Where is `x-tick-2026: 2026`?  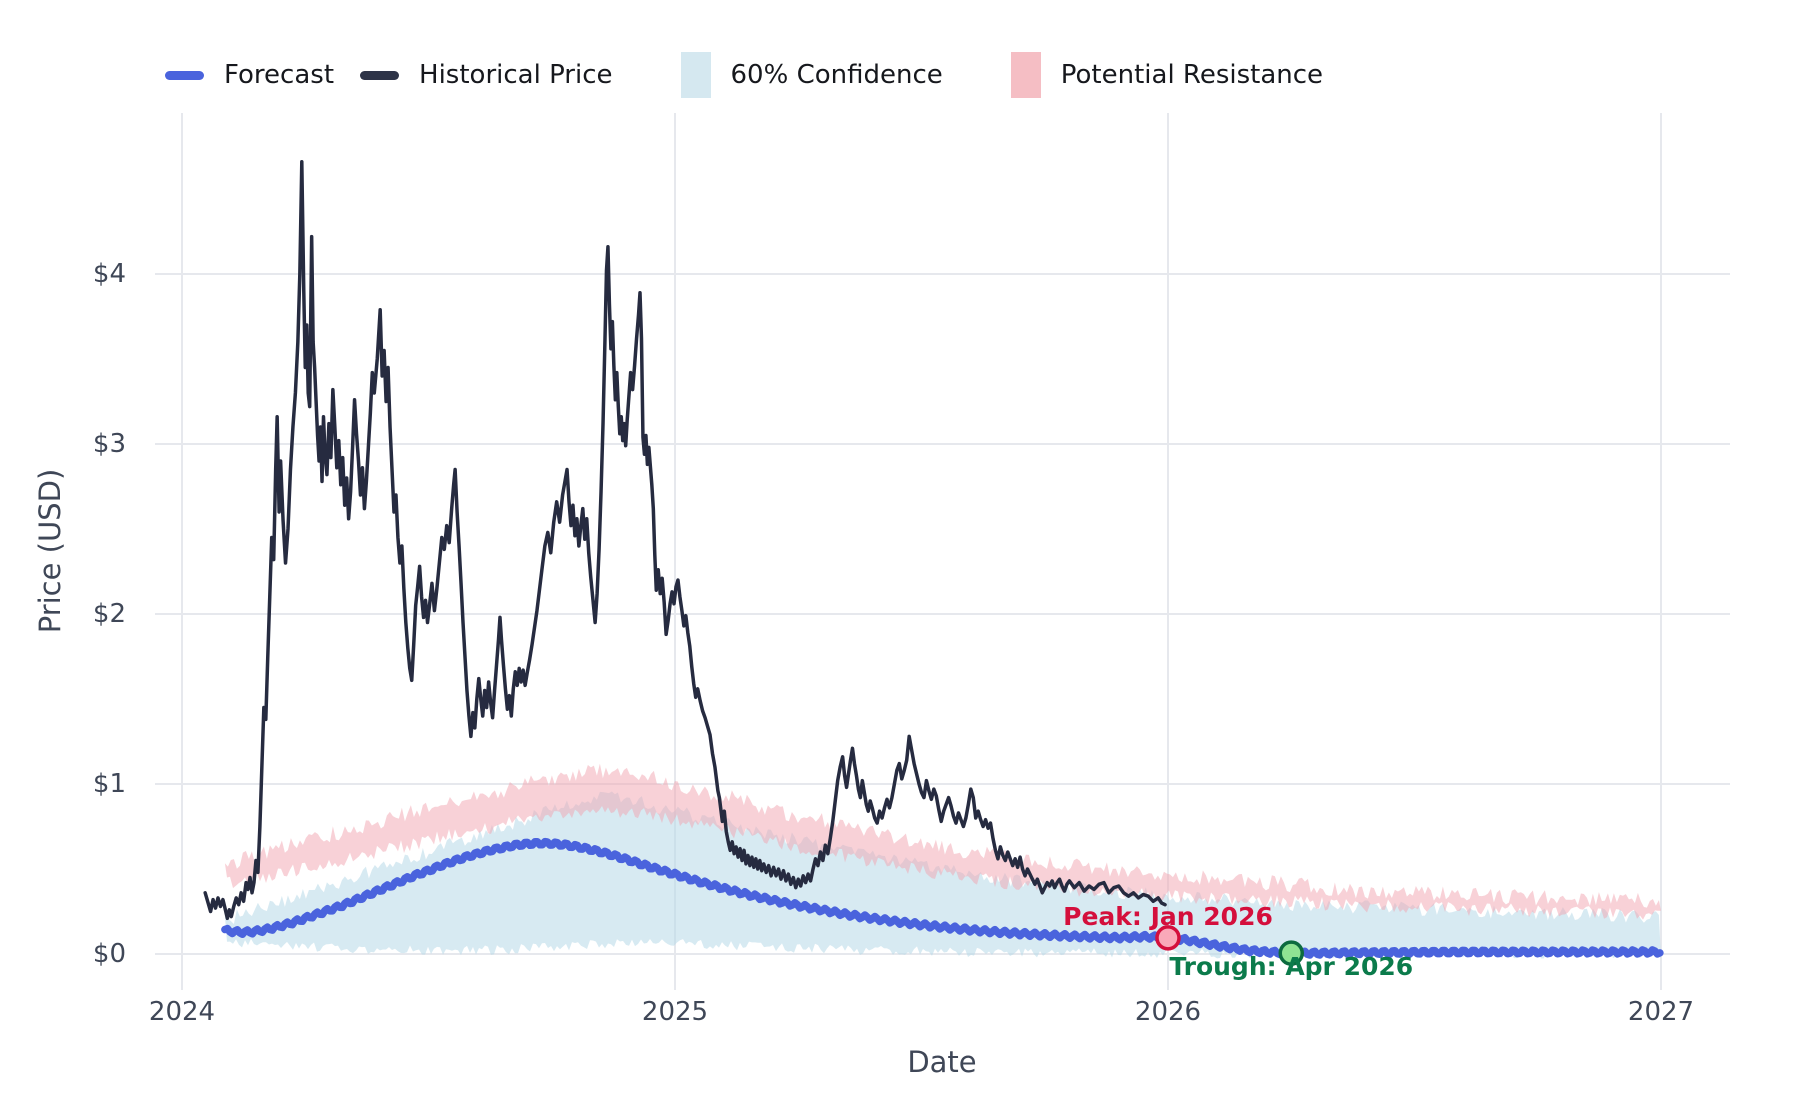
x-tick-2026: 2026 is located at coordinates (1168, 1012).